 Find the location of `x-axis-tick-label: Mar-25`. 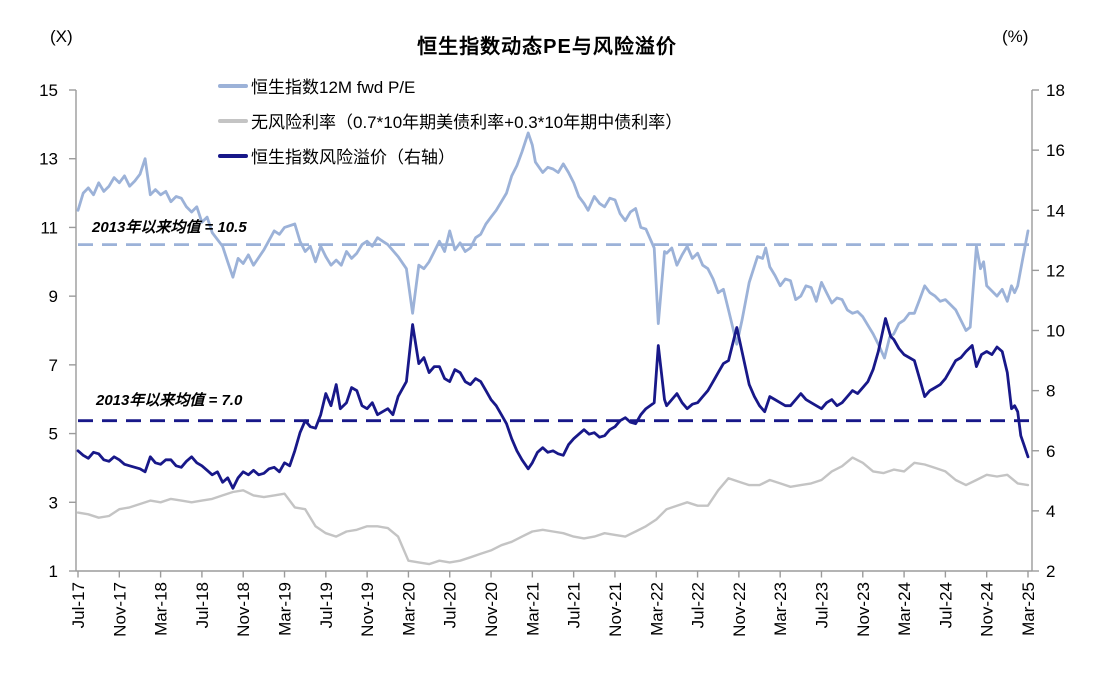

x-axis-tick-label: Mar-25 is located at coordinates (1028, 609).